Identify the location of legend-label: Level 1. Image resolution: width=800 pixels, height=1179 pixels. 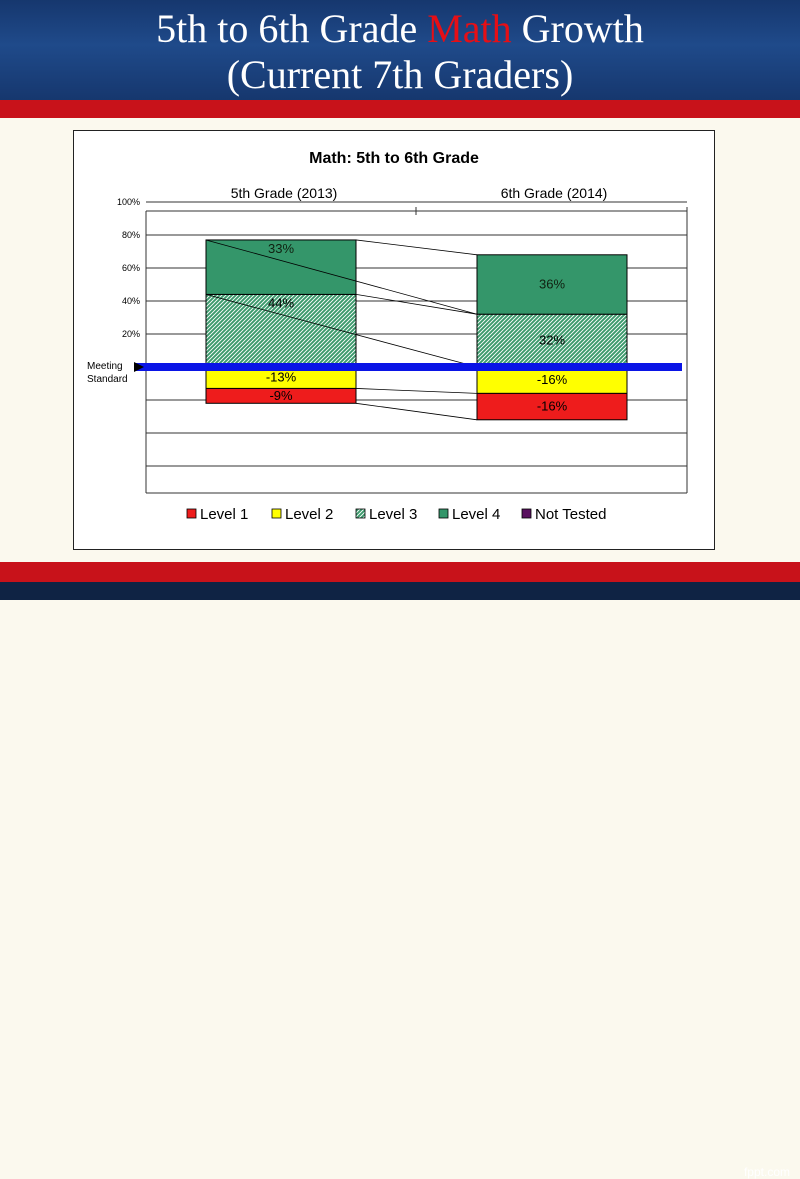
(224, 514).